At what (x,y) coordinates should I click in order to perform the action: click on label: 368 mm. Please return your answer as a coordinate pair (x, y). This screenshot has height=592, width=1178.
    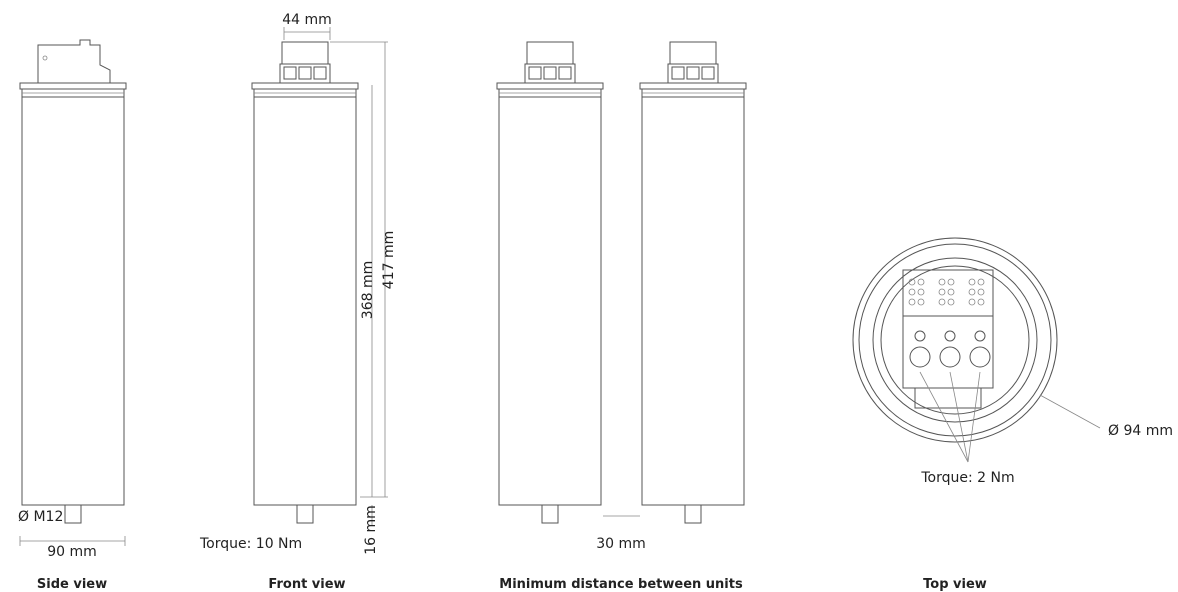
    Looking at the image, I should click on (368, 290).